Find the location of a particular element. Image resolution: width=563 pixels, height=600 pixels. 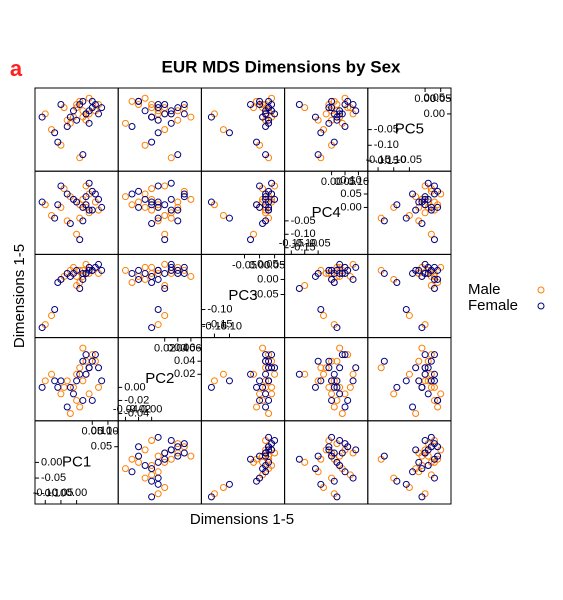

tick-label: -0.15 is located at coordinates (303, 248).